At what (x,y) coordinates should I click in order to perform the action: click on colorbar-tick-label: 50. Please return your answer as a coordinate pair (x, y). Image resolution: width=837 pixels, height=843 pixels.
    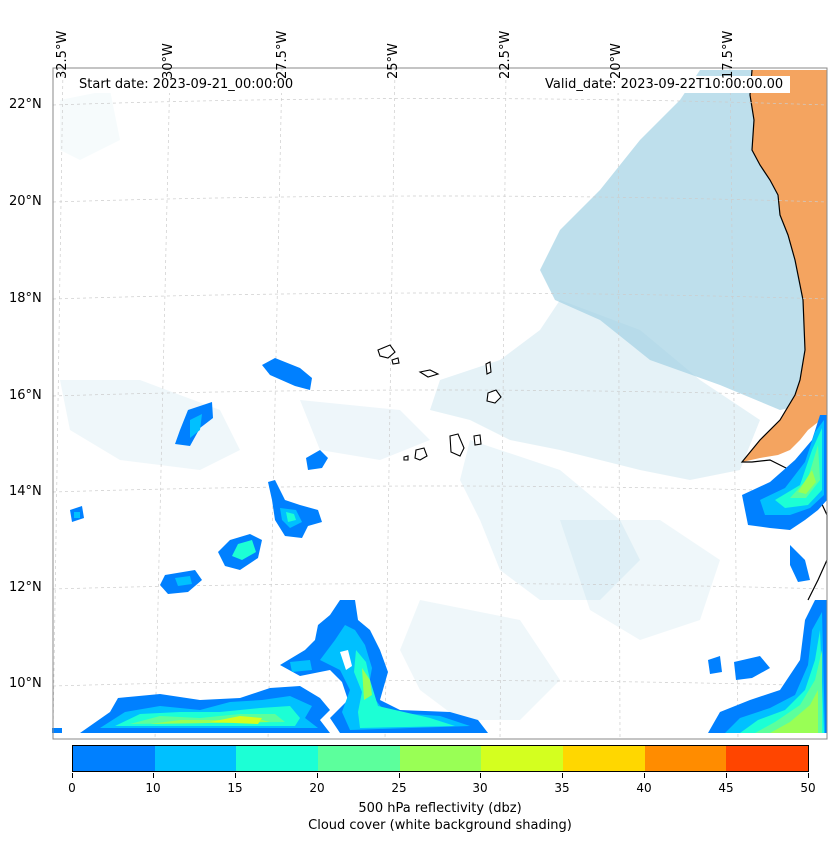
    Looking at the image, I should click on (808, 788).